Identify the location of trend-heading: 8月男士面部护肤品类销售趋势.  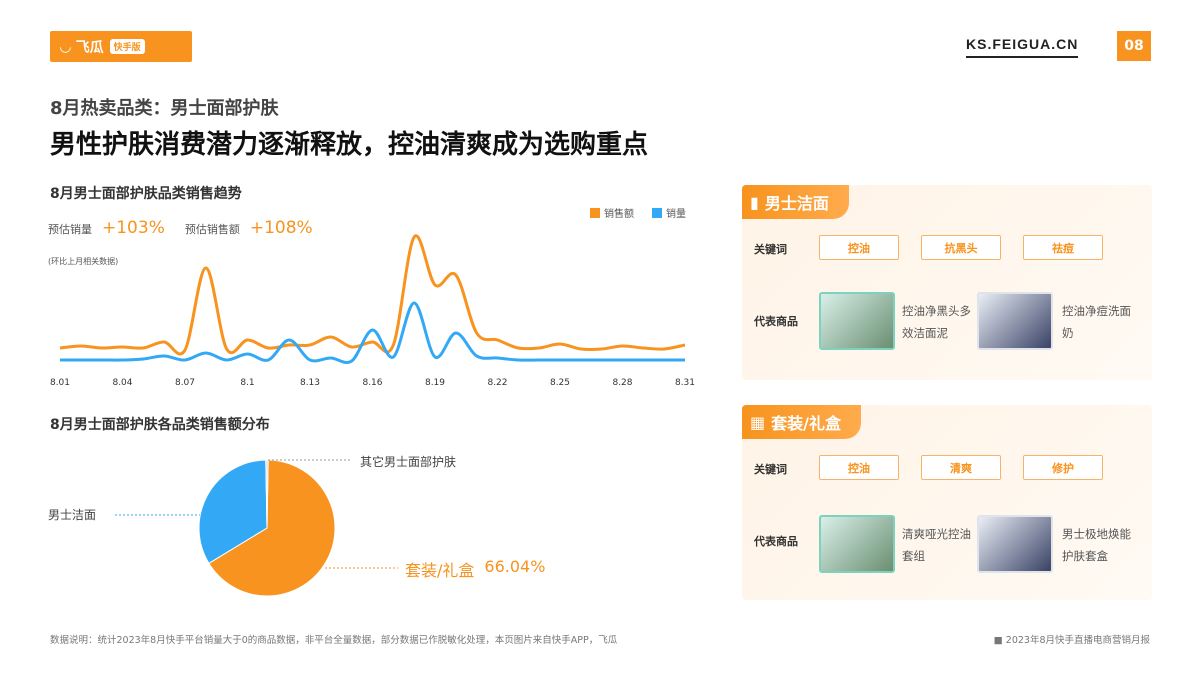
(146, 194).